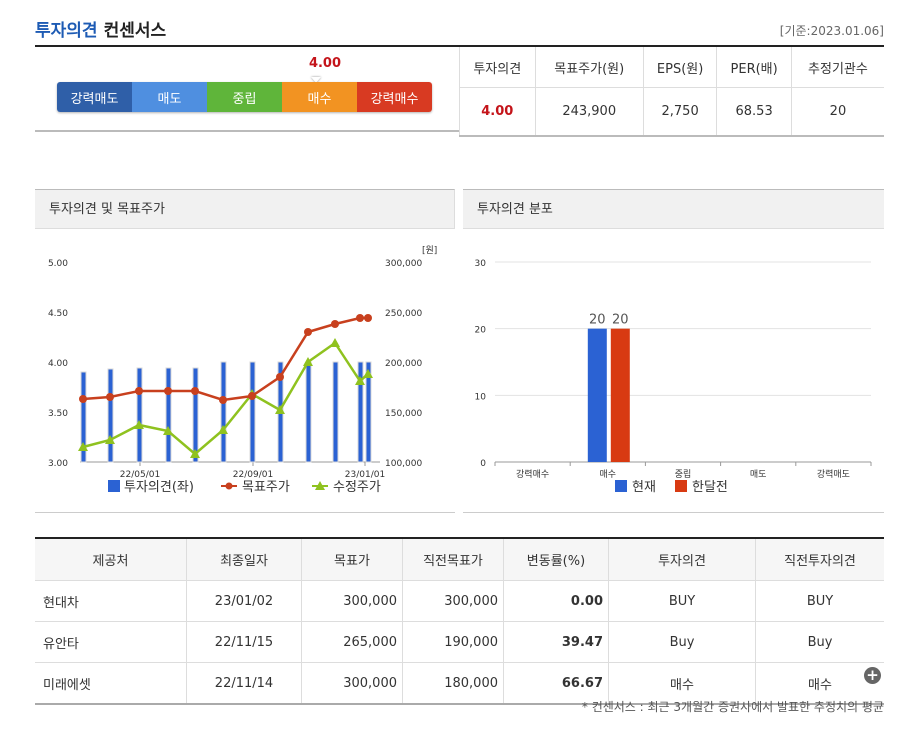 The width and height of the screenshot is (898, 740). What do you see at coordinates (365, 475) in the screenshot?
I see `x-tick-label: 23/01/01` at bounding box center [365, 475].